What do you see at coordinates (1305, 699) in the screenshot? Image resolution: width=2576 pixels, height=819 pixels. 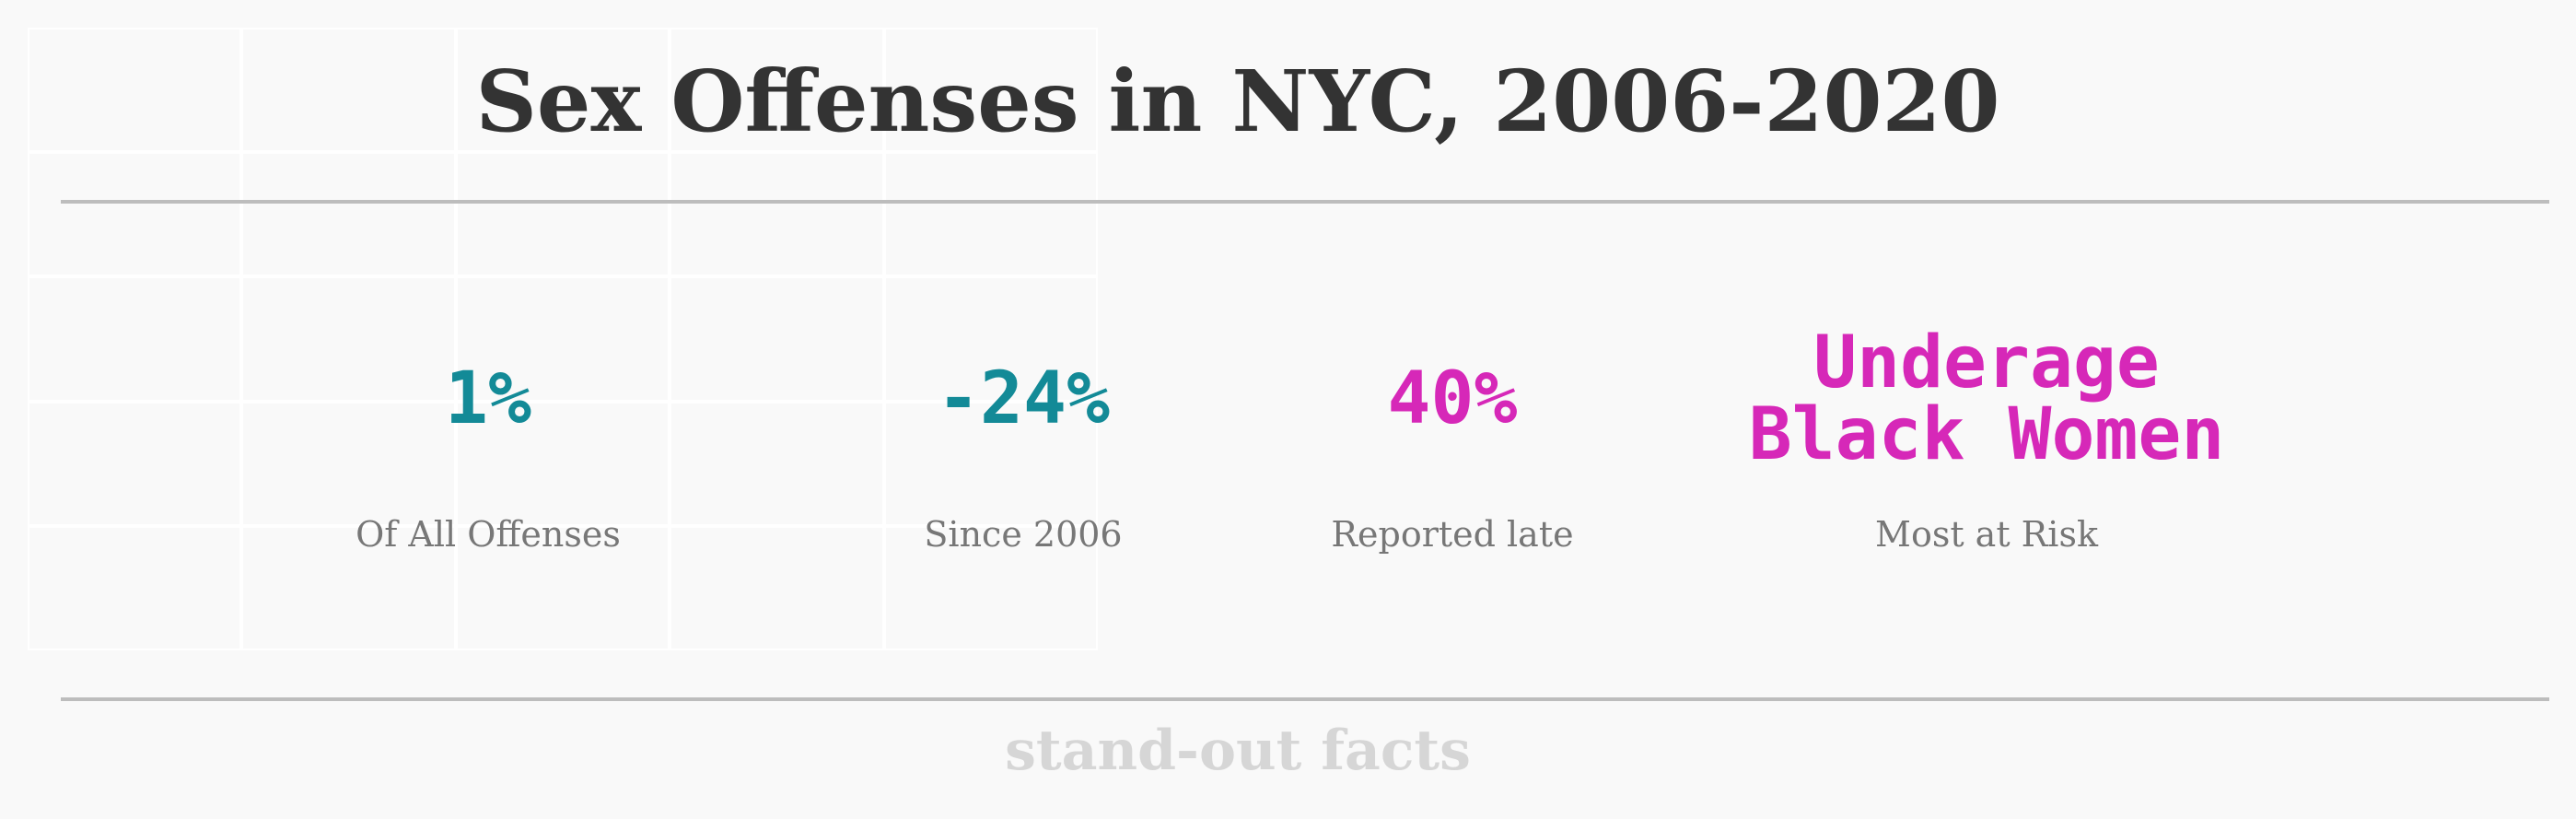 I see `bottom-divider` at bounding box center [1305, 699].